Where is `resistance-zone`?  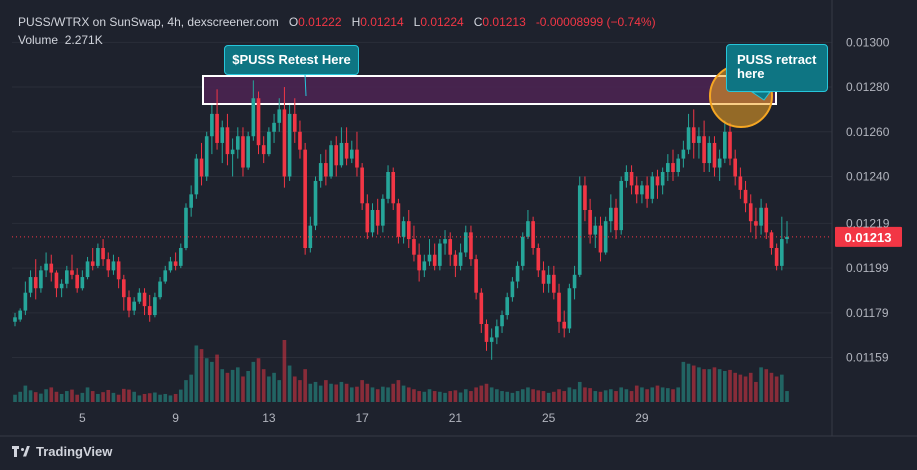
resistance-zone is located at coordinates (489, 90).